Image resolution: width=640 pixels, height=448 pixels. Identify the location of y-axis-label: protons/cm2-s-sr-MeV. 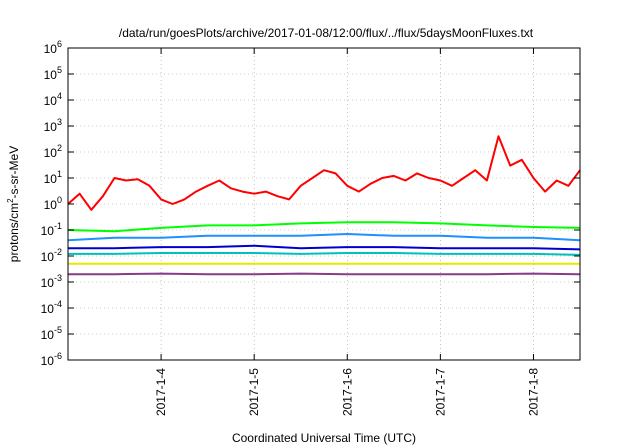
(13, 204).